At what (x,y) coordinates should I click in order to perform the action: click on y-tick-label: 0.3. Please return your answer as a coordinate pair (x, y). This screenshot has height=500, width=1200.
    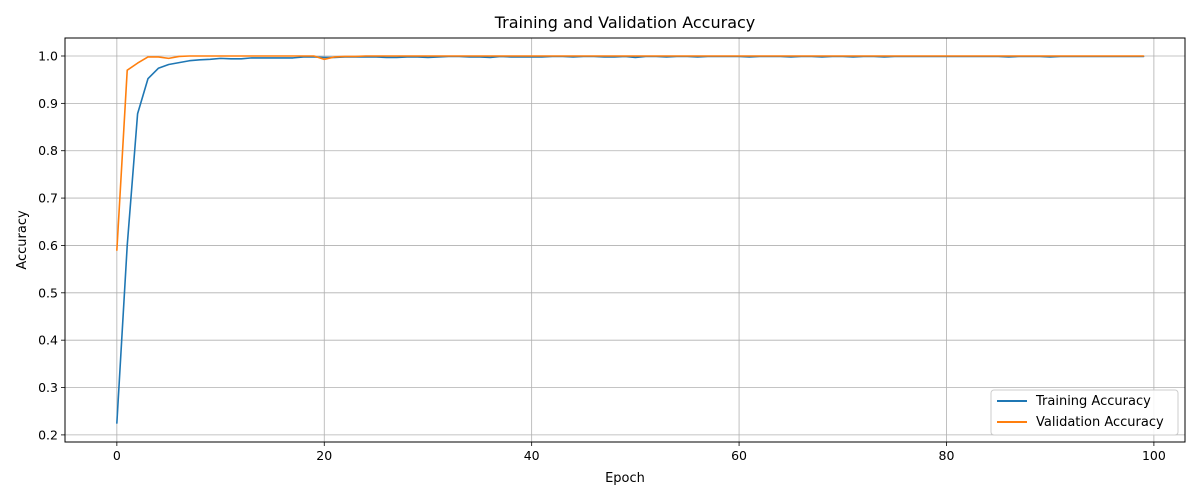
    Looking at the image, I should click on (48, 387).